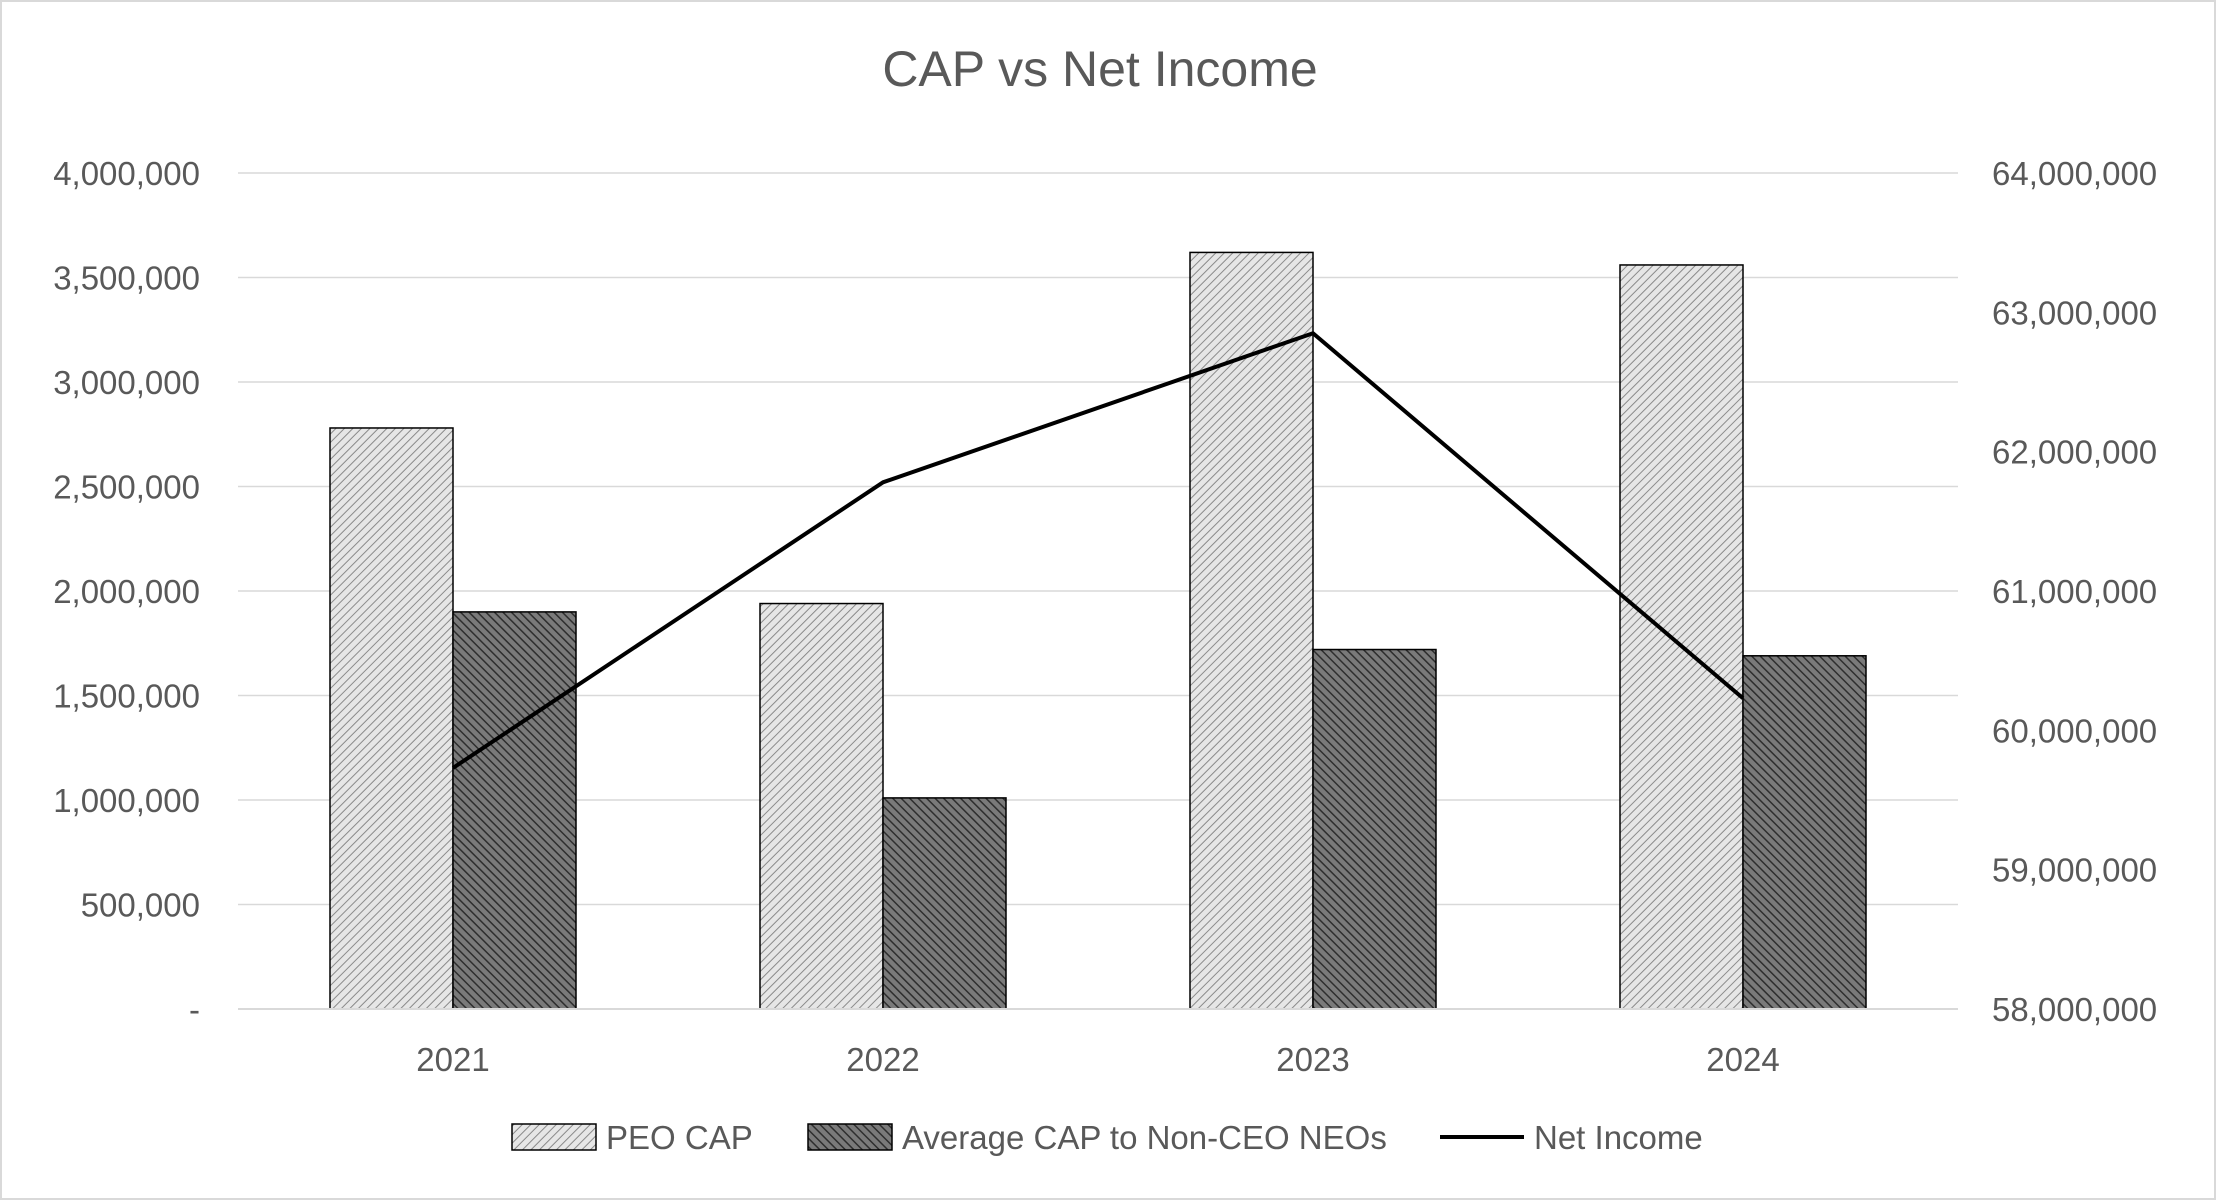 The height and width of the screenshot is (1200, 2216). What do you see at coordinates (2074, 312) in the screenshot?
I see `y-right-tick-label: 63,000,000` at bounding box center [2074, 312].